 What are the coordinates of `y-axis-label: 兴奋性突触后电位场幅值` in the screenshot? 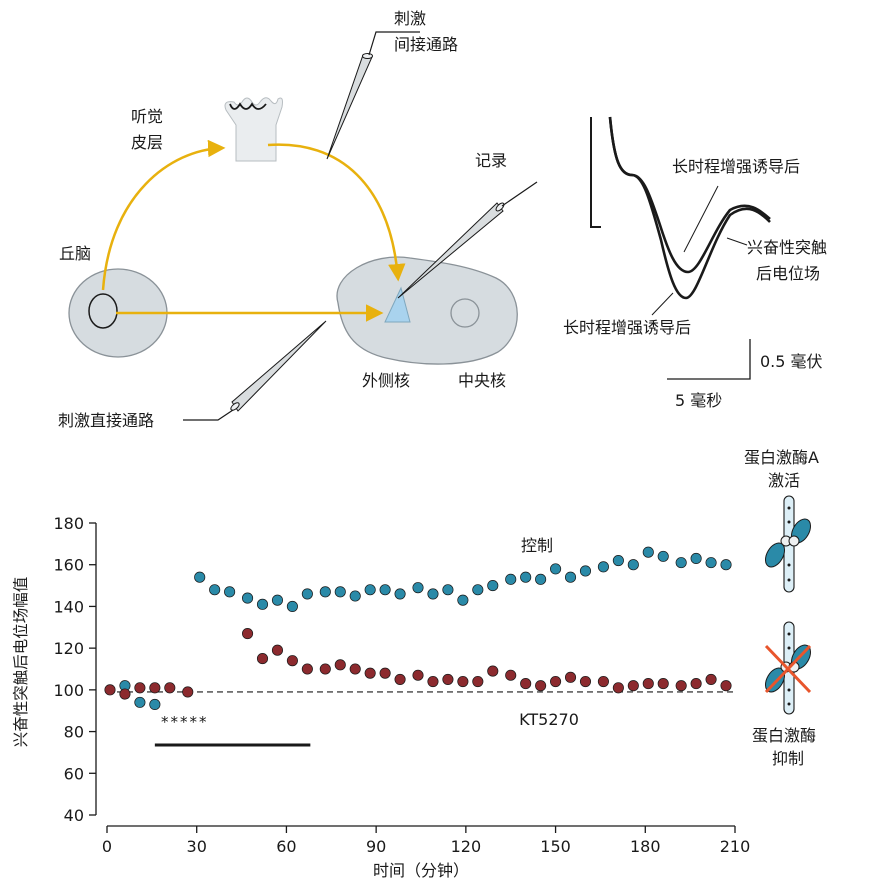 It's located at (21, 662).